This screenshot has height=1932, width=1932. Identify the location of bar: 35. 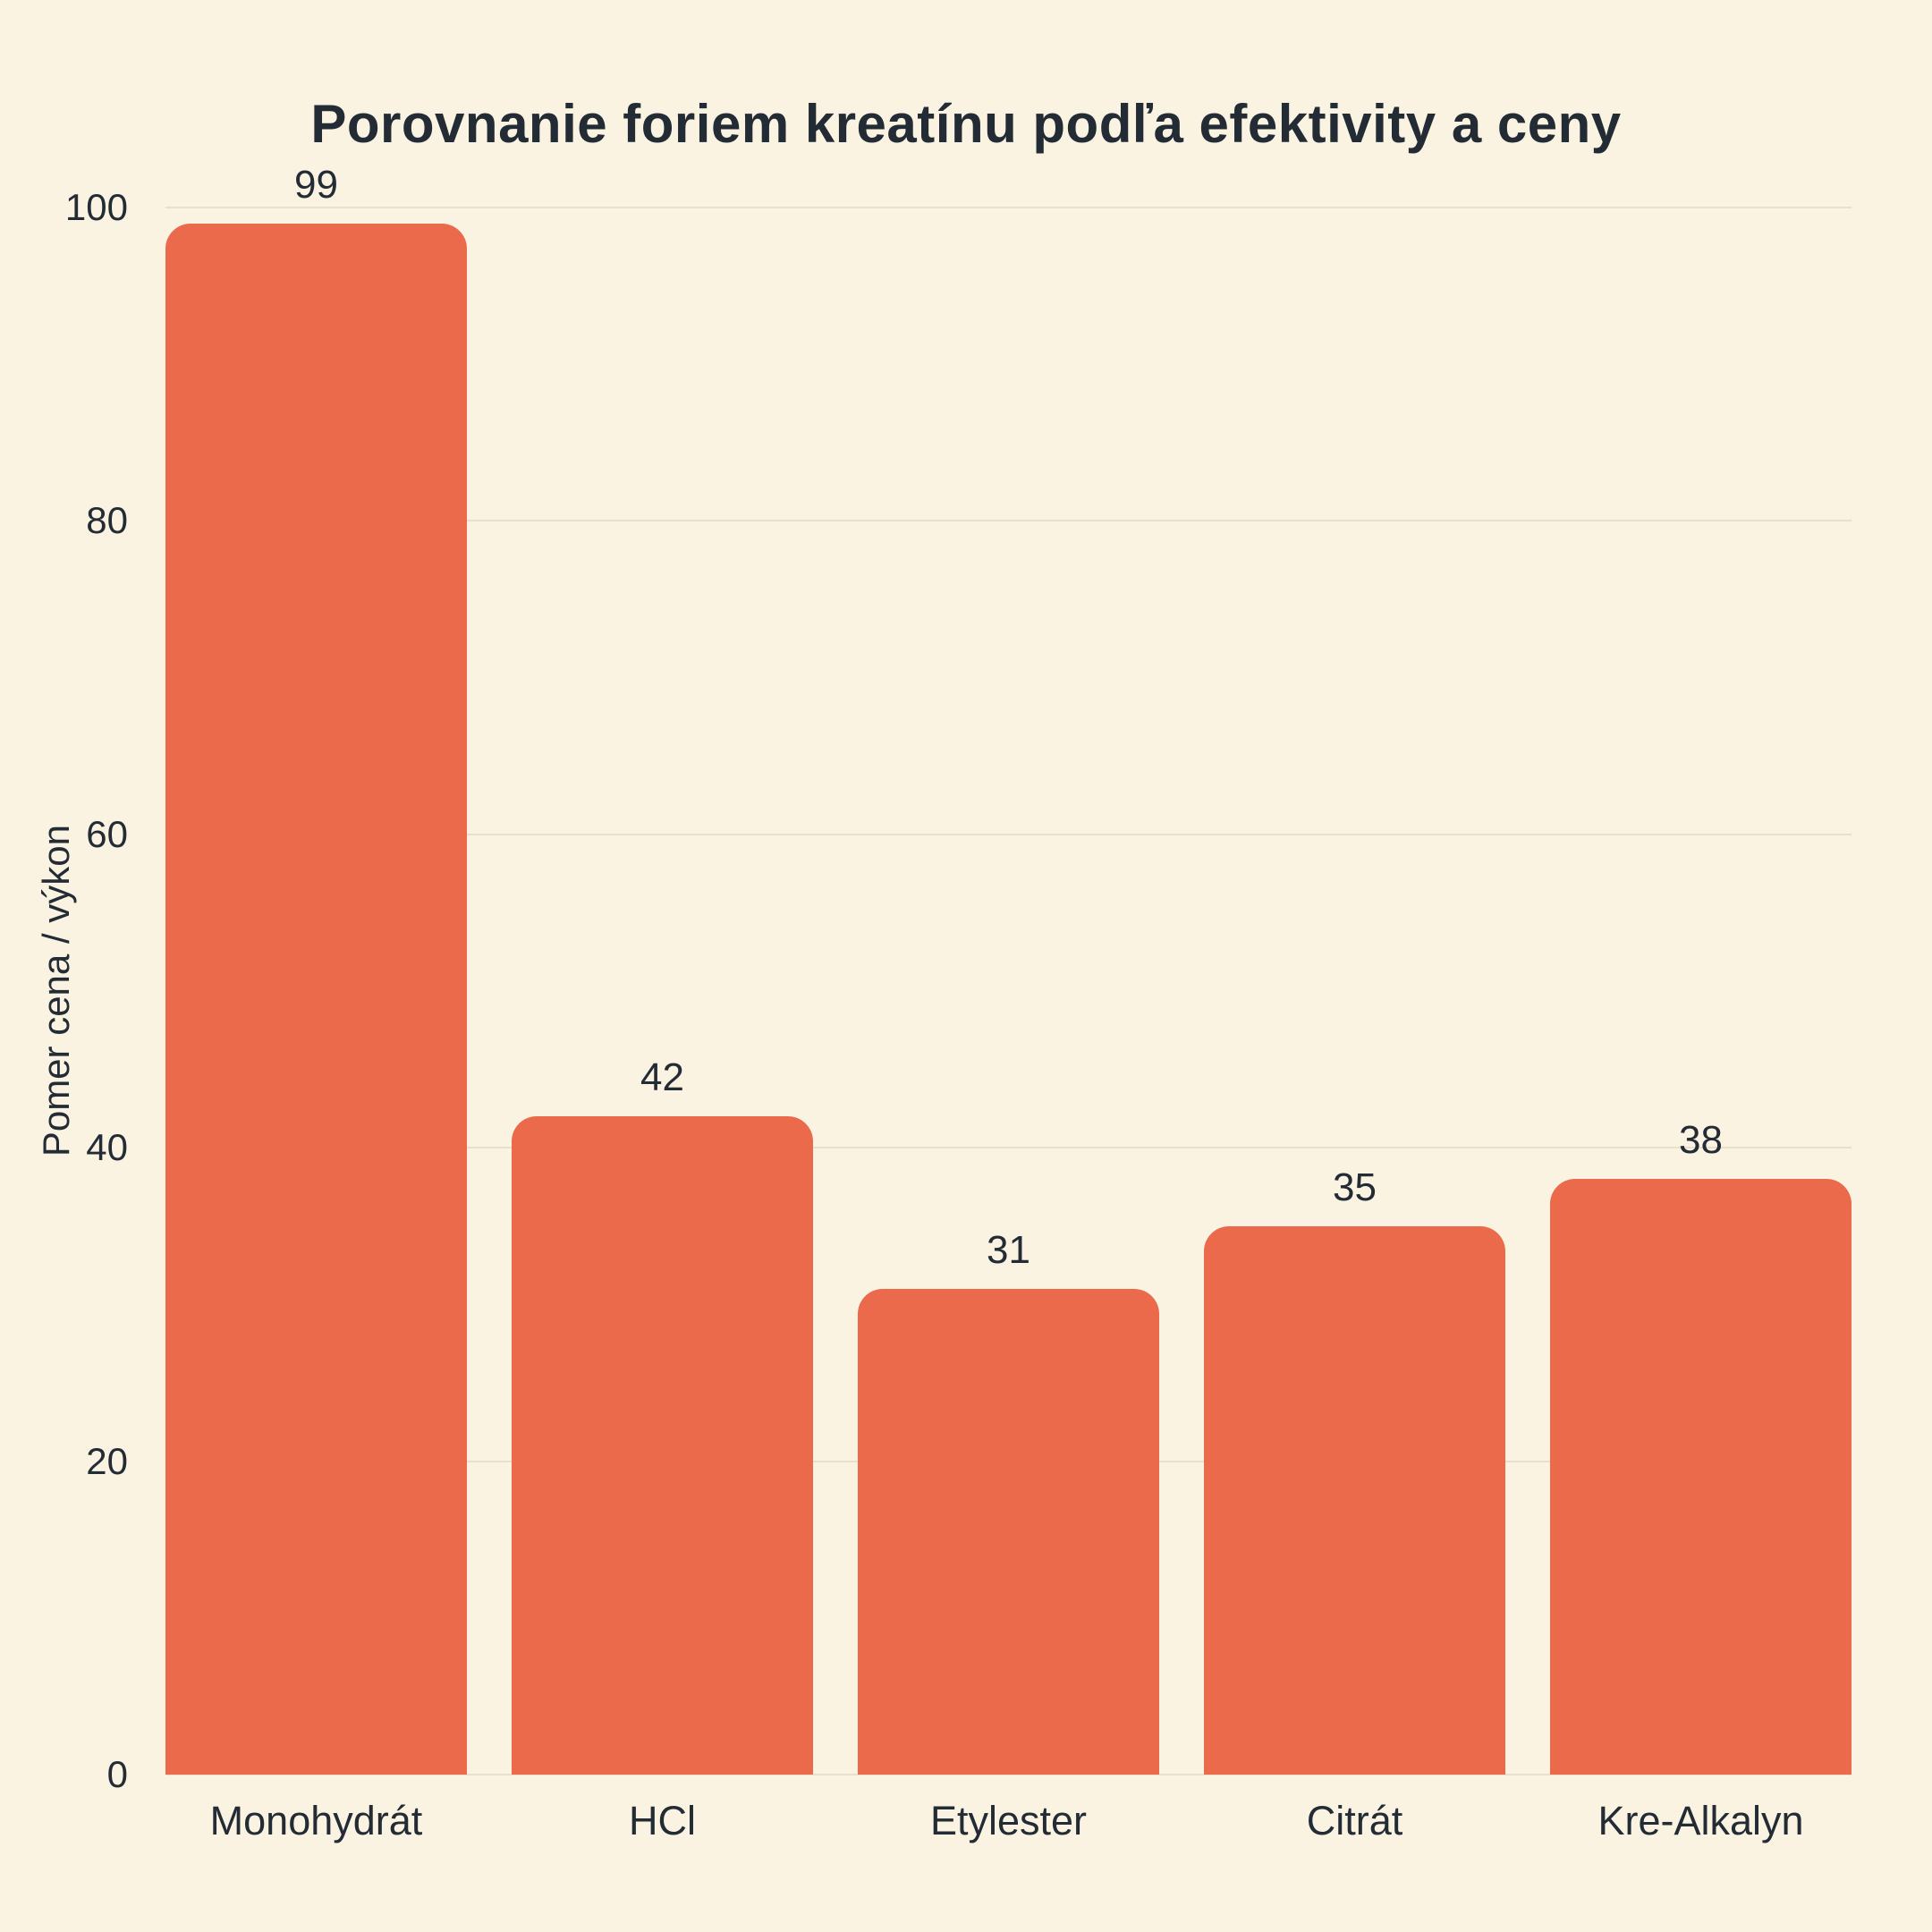
(1354, 1470).